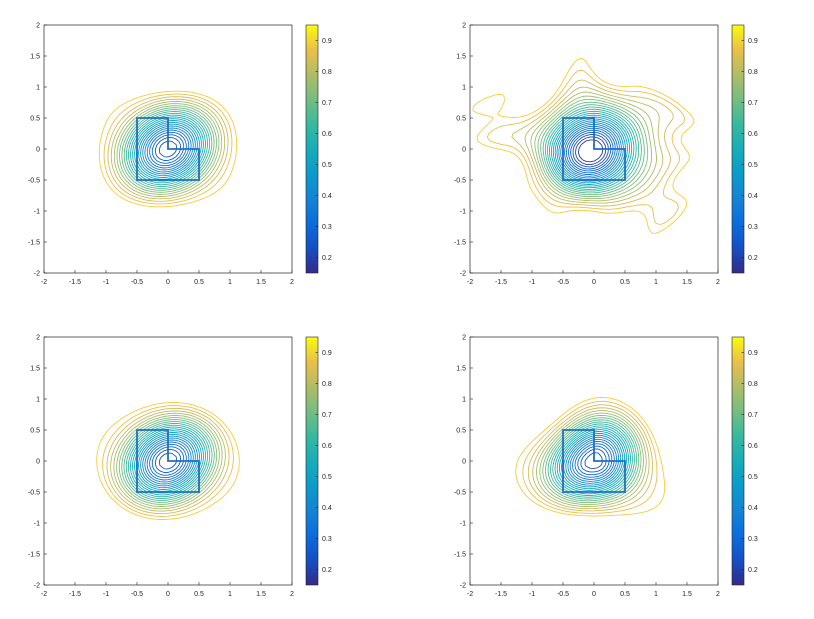  I want to click on x-tick-label: -0.5, so click(137, 282).